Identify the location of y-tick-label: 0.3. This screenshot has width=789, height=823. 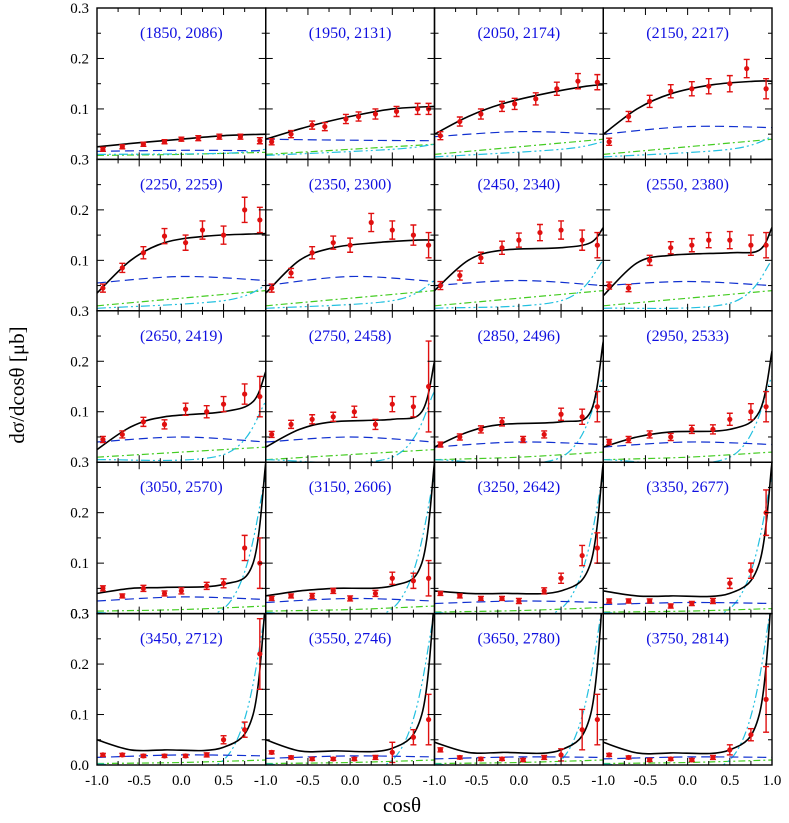
(79, 615).